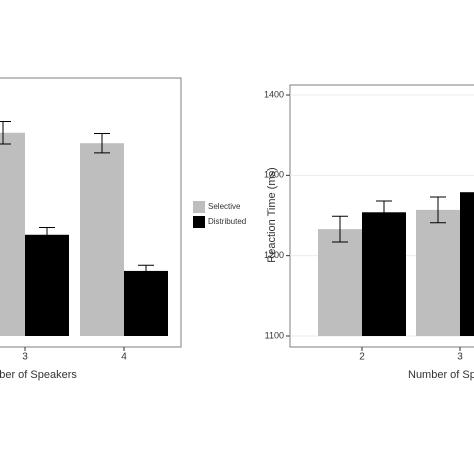 The image size is (474, 474). What do you see at coordinates (274, 335) in the screenshot?
I see `y-tick-label: 1100` at bounding box center [274, 335].